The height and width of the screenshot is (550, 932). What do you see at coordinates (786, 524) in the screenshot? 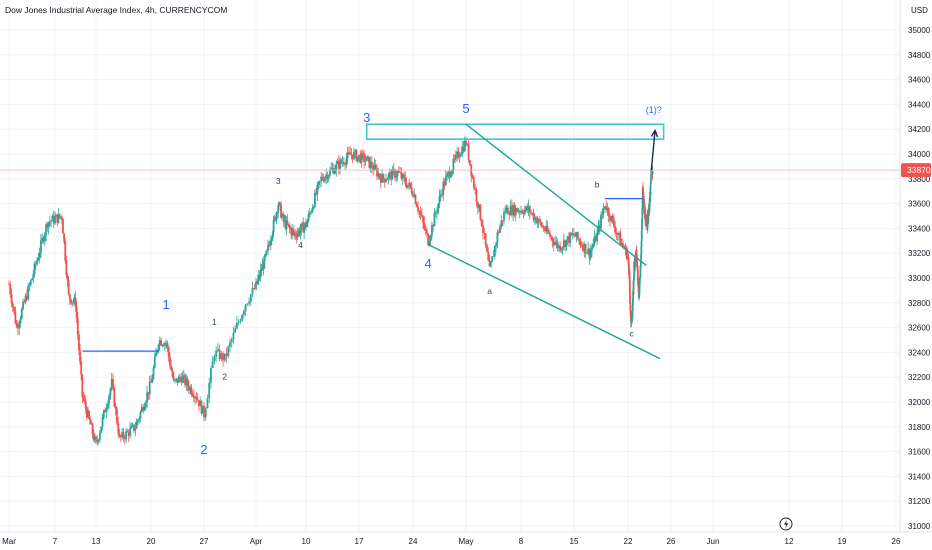
I see `news-flag-icon` at bounding box center [786, 524].